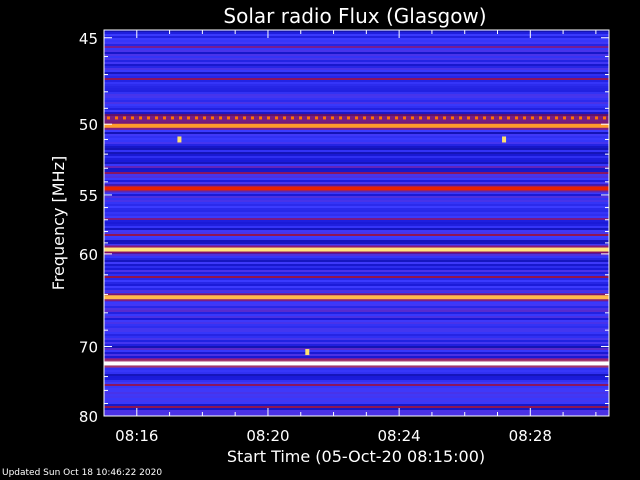 This screenshot has width=640, height=480. Describe the element at coordinates (354, 16) in the screenshot. I see `chart-title: Solar radio Flux (Glasgow)` at that location.